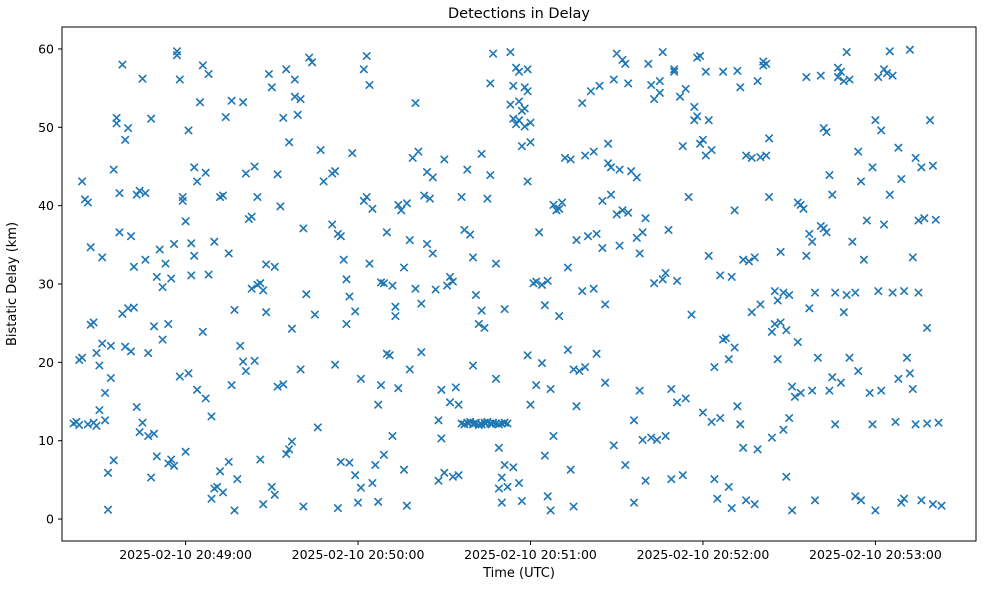  What do you see at coordinates (875, 554) in the screenshot?
I see `x-tick-label: 2025-02-10 20:53:00` at bounding box center [875, 554].